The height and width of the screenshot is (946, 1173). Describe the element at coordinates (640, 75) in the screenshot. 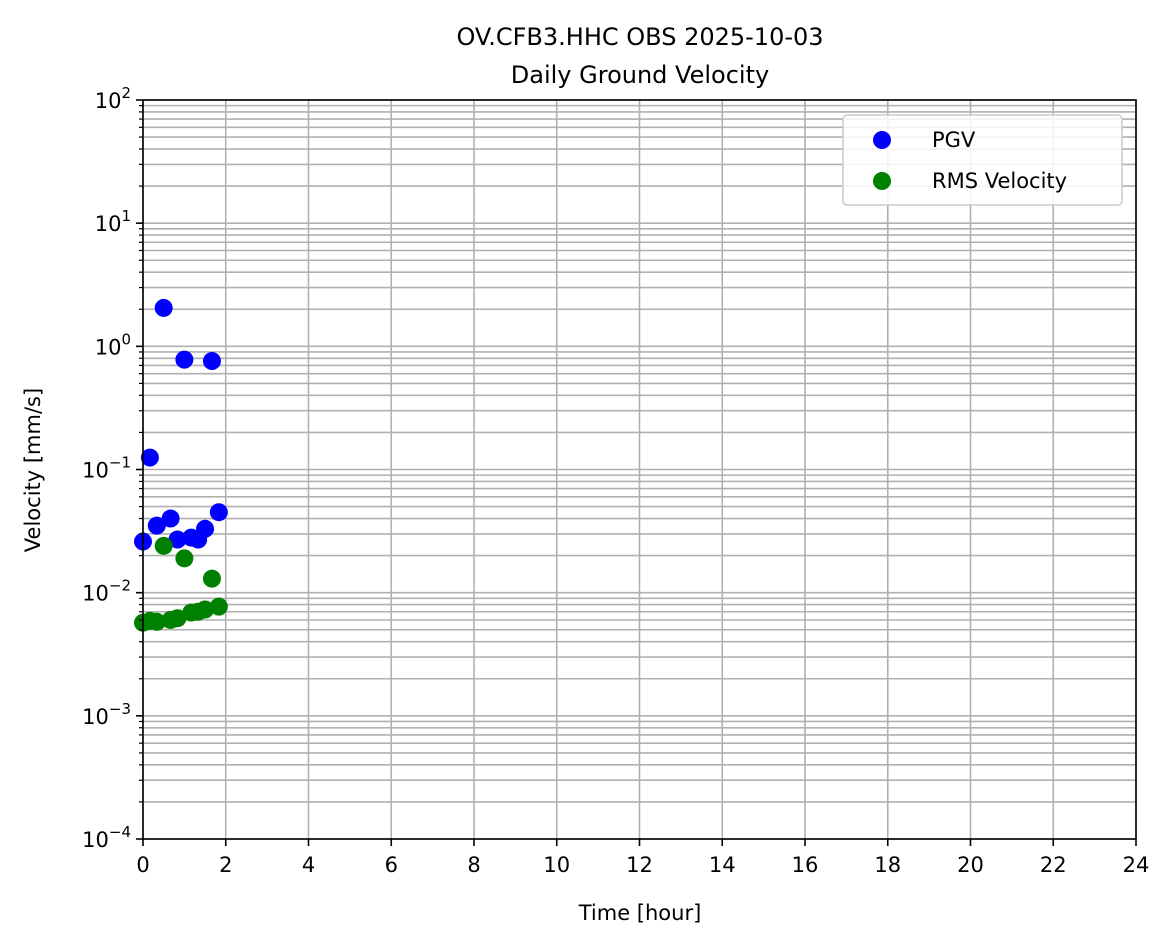

I see `chart-subtitle: Daily Ground Velocity` at that location.